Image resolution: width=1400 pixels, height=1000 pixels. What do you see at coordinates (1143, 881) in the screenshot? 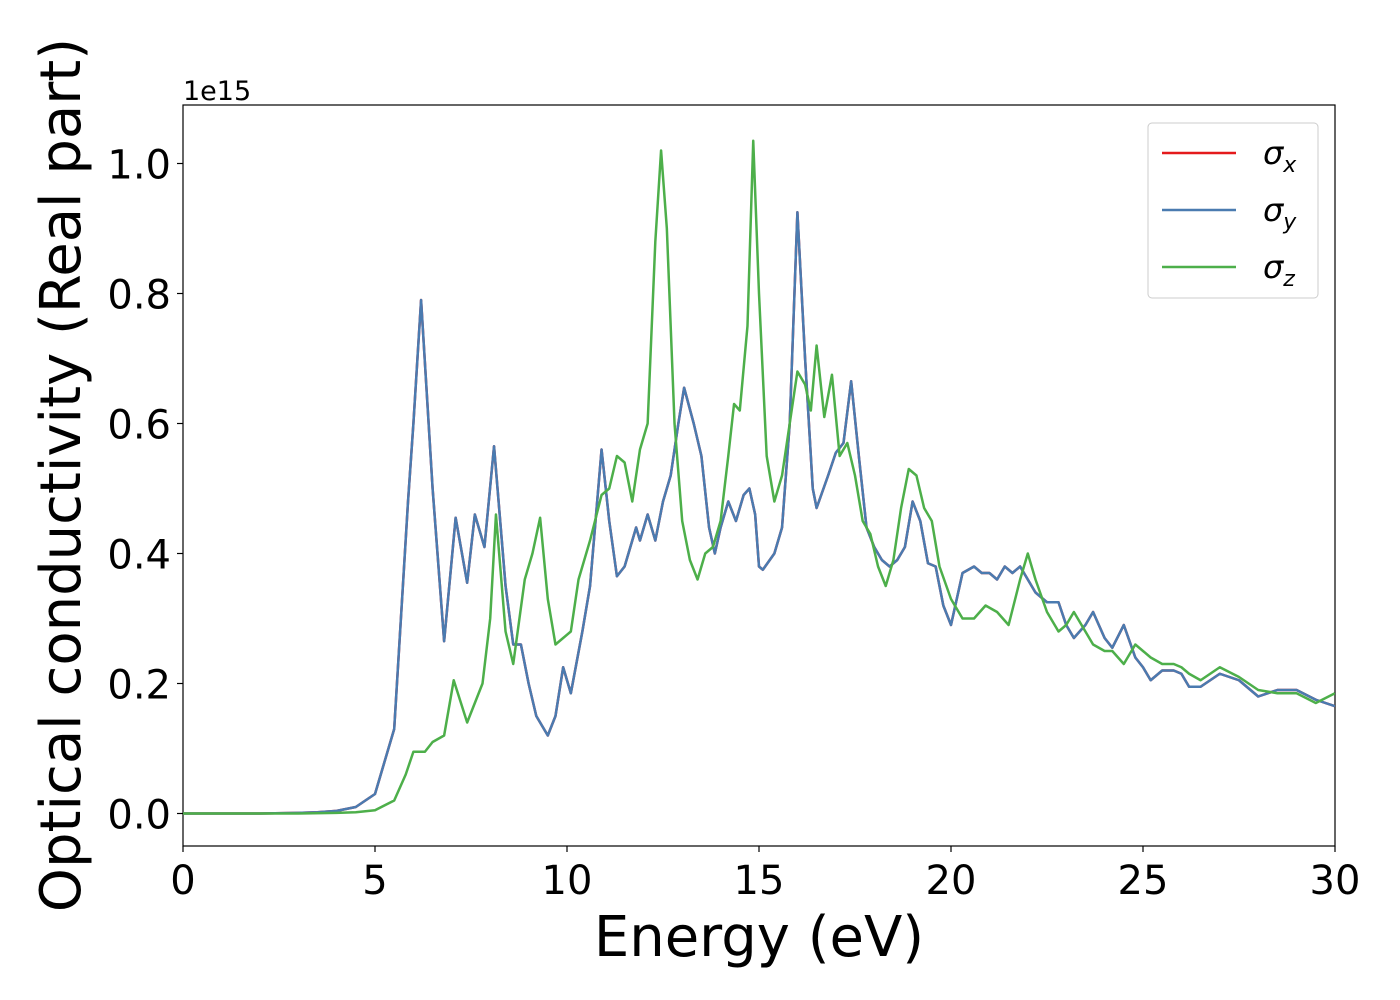
I see `x-tick-label: 25` at bounding box center [1143, 881].